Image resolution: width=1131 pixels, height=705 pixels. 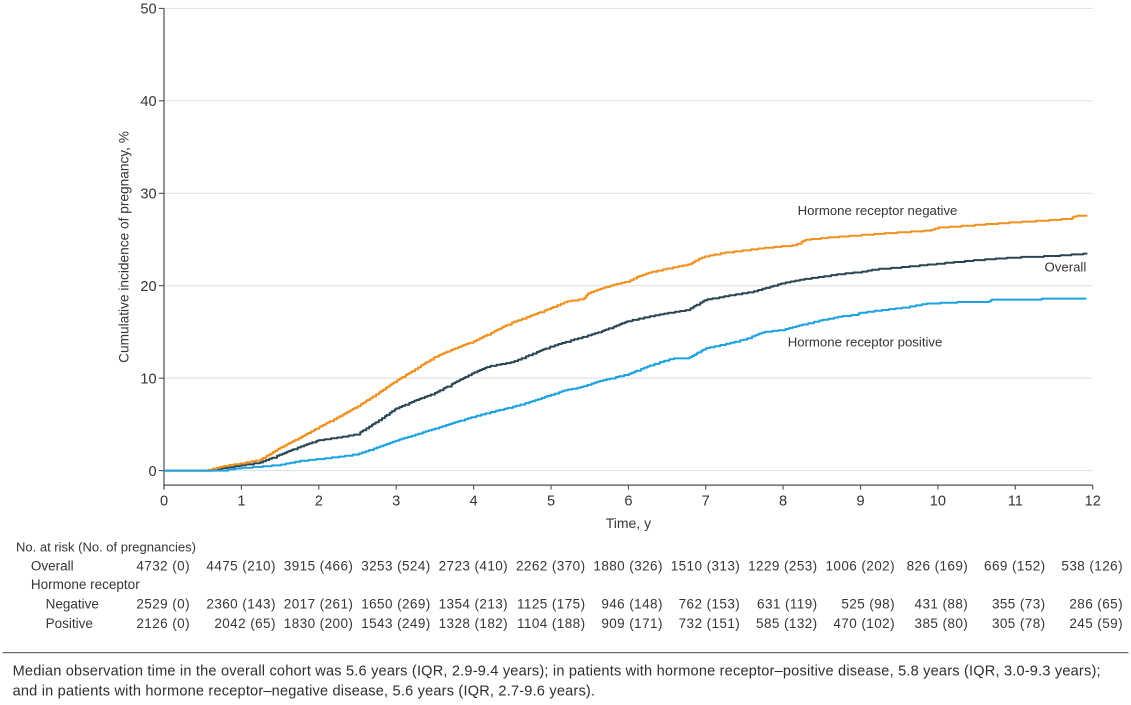 What do you see at coordinates (241, 603) in the screenshot?
I see `svg-text: 2360 (143)` at bounding box center [241, 603].